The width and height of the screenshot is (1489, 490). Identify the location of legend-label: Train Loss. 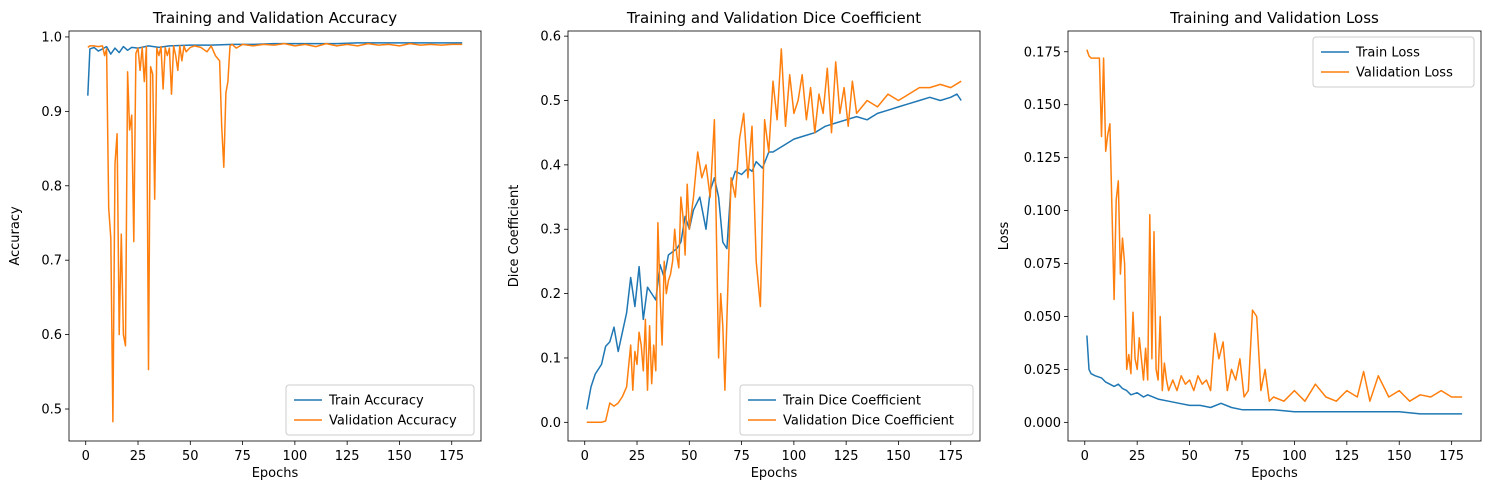
(1387, 53).